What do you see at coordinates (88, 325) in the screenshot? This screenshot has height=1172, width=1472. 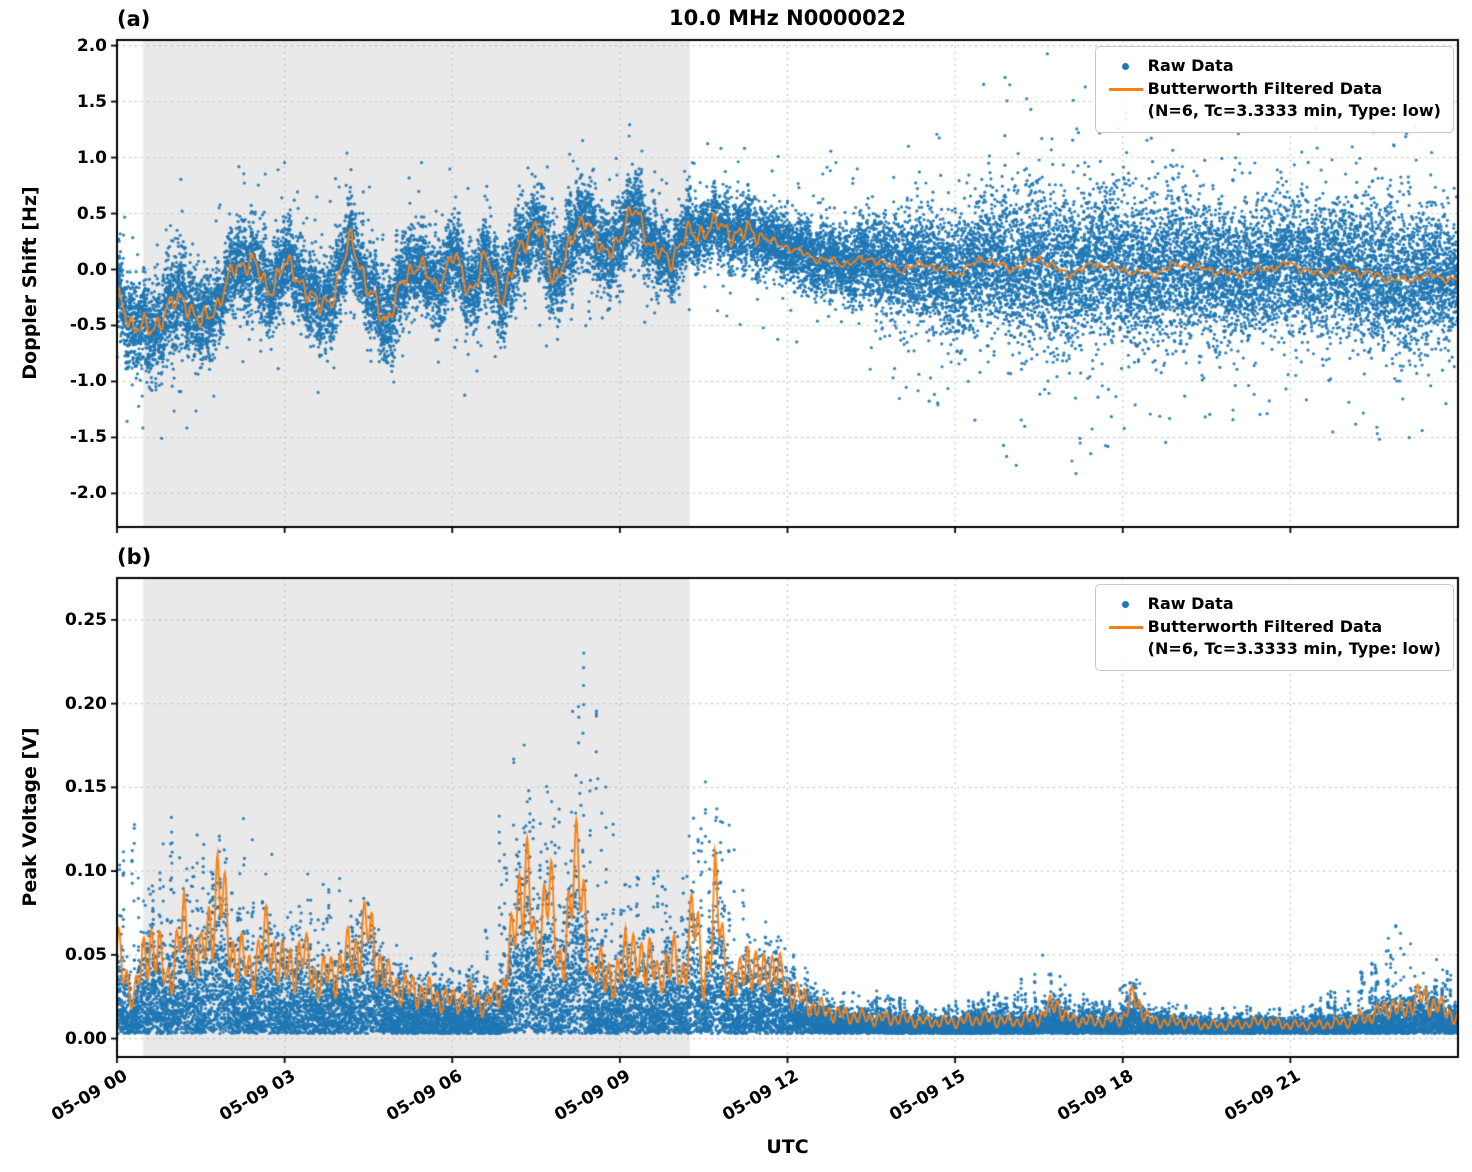 I see `y-tick-label: -0.5` at bounding box center [88, 325].